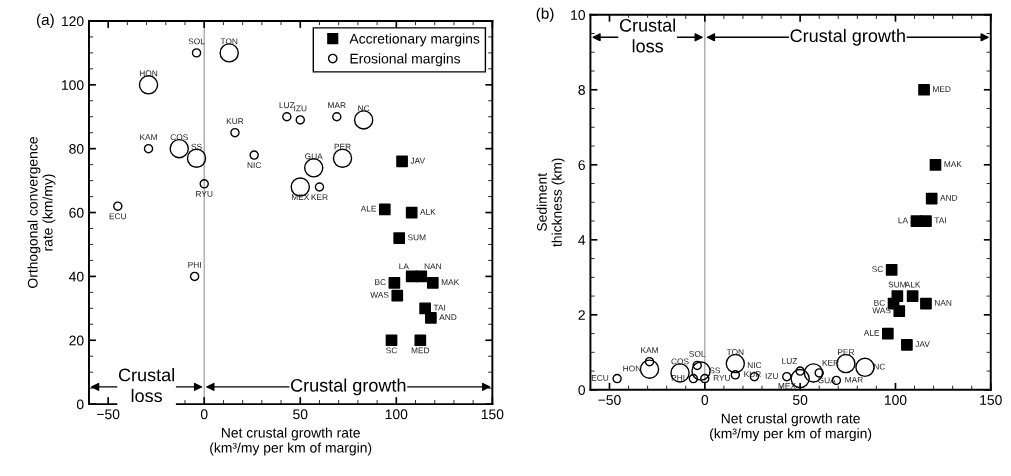 The image size is (1011, 476). I want to click on annotation: KER, so click(319, 197).